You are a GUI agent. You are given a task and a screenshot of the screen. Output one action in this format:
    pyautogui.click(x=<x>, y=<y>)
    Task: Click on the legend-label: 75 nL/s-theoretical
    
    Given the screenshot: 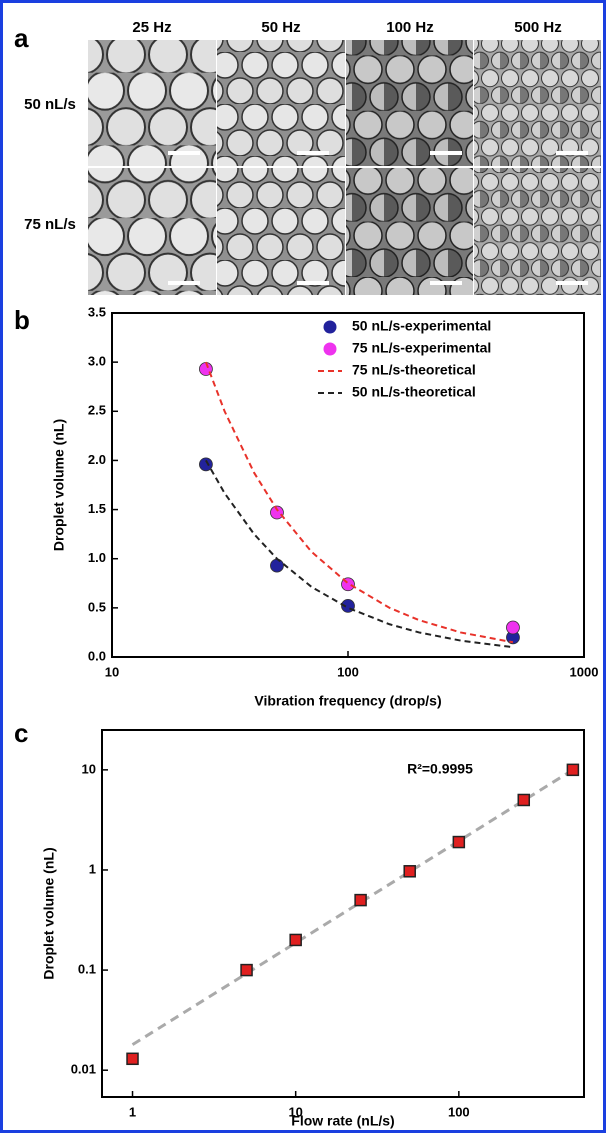 What is the action you would take?
    pyautogui.click(x=414, y=370)
    